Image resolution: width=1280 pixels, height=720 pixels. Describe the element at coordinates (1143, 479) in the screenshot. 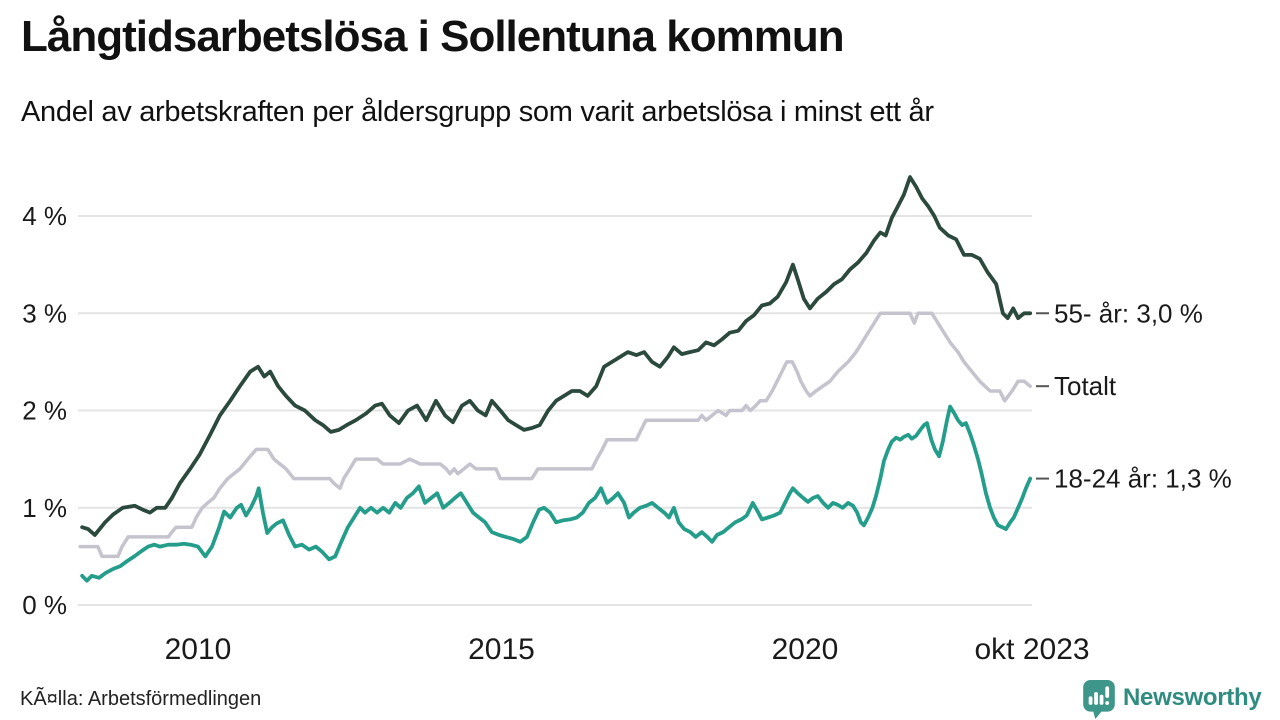

I see `series-end-label: 18-24 år: 1,3 %` at that location.